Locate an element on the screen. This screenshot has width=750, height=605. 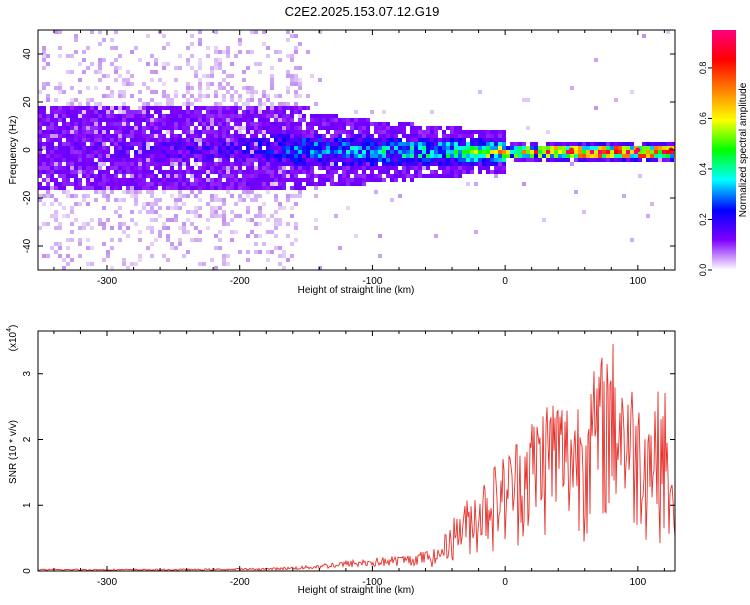
x-tick-label: -100 is located at coordinates (372, 582).